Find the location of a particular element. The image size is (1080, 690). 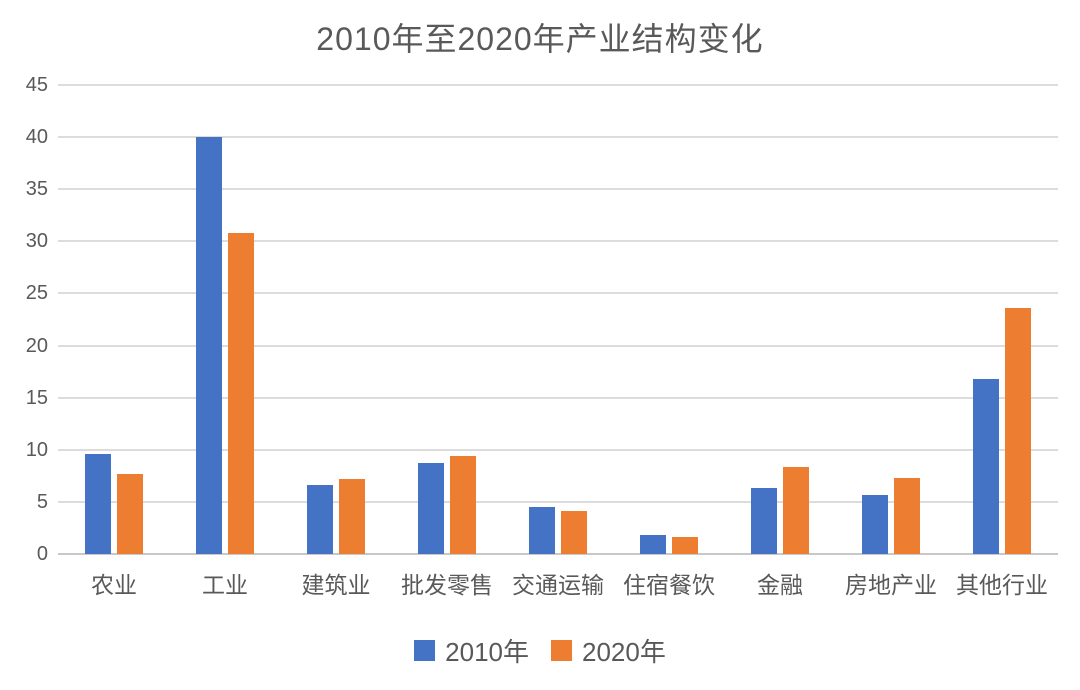

x-category-label-建筑业: 建筑业 is located at coordinates (336, 585).